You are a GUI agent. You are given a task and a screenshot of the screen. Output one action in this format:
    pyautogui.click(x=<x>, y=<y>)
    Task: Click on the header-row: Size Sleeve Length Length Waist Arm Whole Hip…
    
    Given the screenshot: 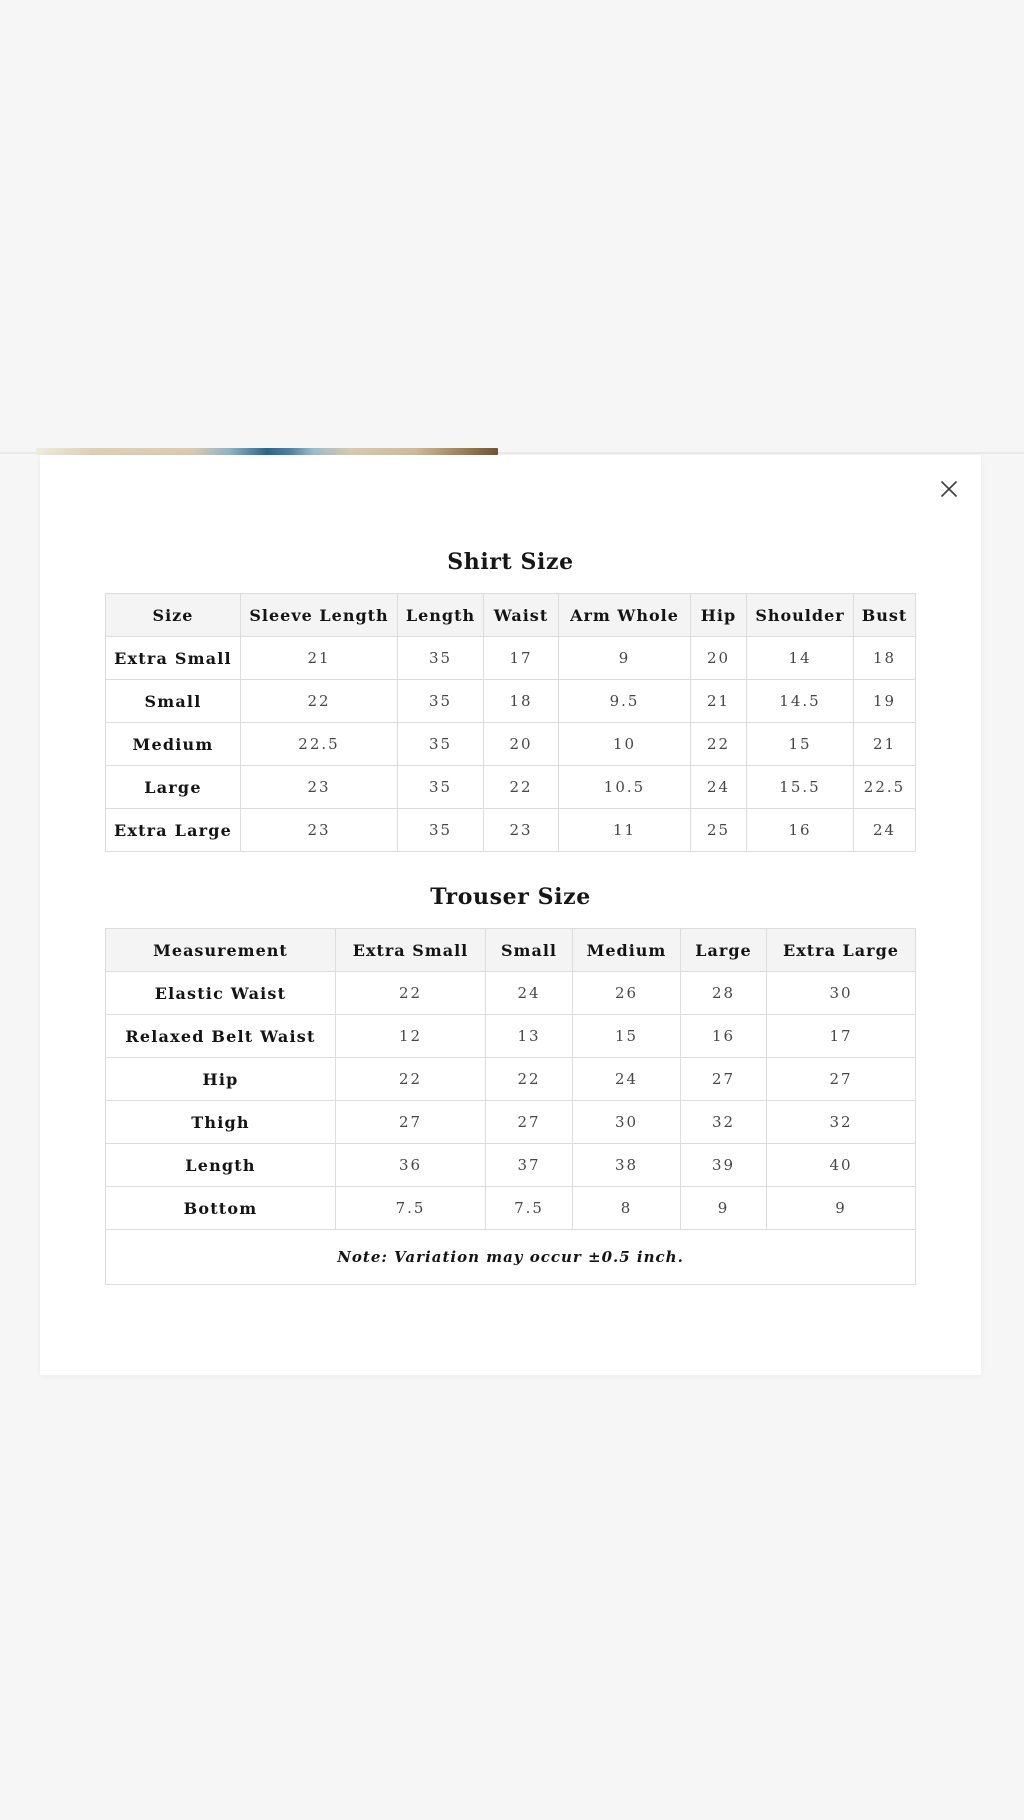 What is the action you would take?
    pyautogui.click(x=510, y=615)
    